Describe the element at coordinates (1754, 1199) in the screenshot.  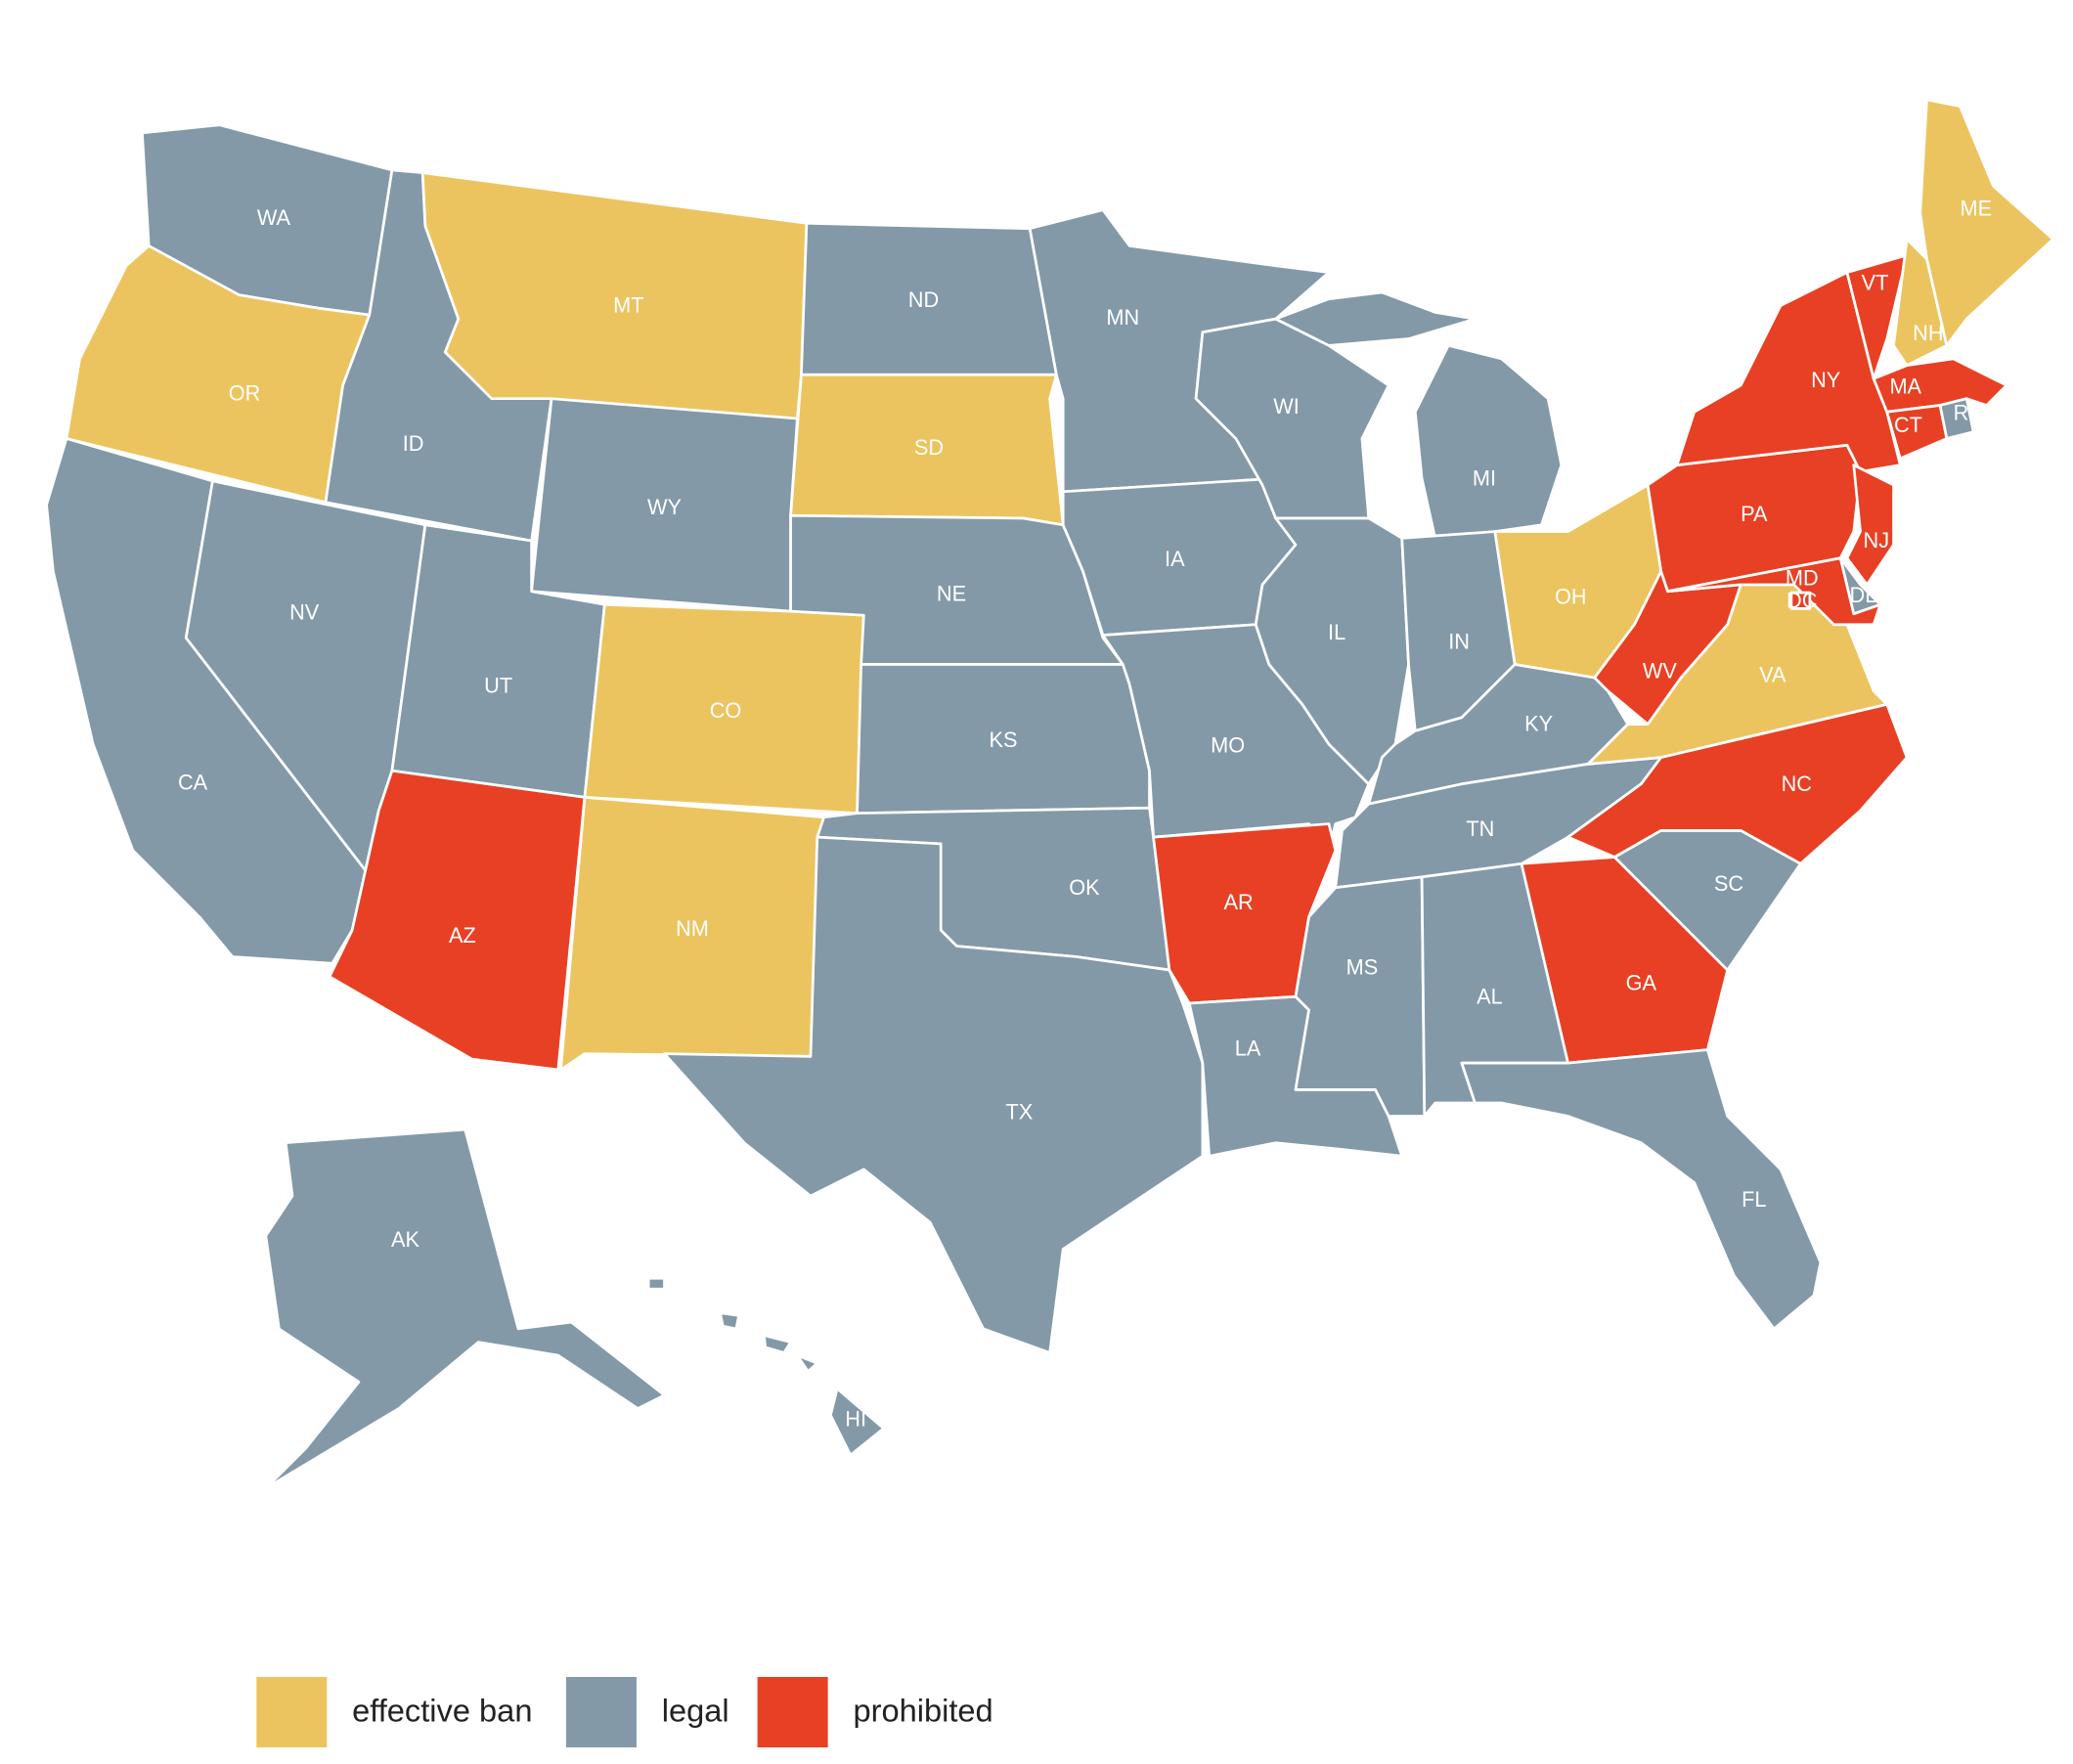
I see `state-label: FL` at that location.